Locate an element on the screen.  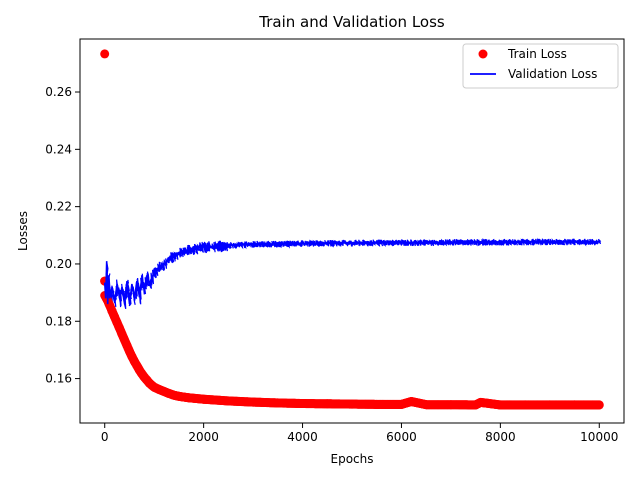
y-axis-label: Losses is located at coordinates (23, 231).